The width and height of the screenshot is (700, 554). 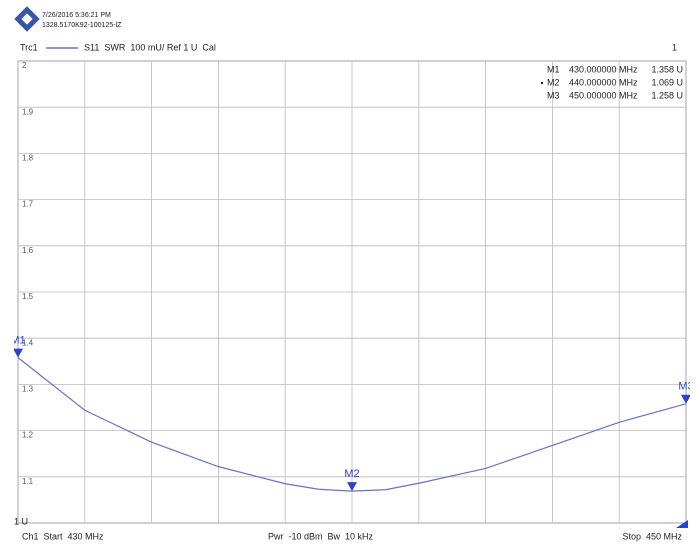 What do you see at coordinates (685, 387) in the screenshot?
I see `marker-label: M3` at bounding box center [685, 387].